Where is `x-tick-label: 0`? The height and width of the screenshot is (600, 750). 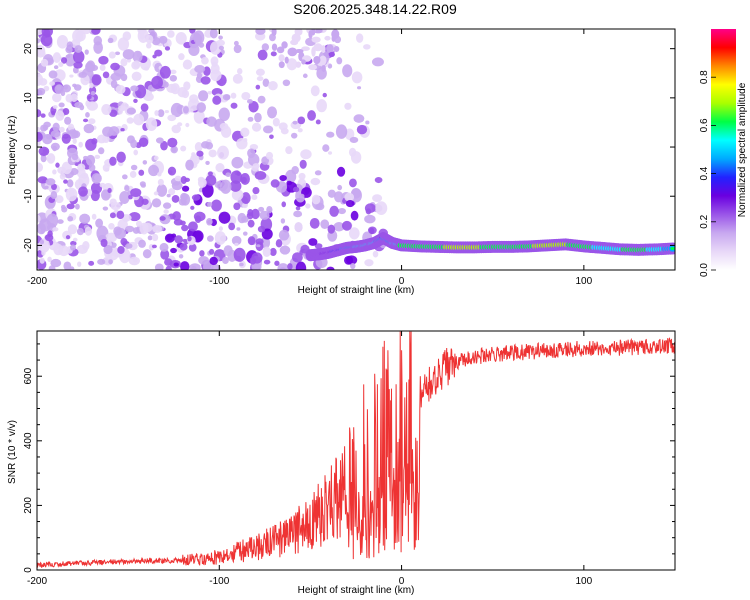
x-tick-label: 0 is located at coordinates (402, 581).